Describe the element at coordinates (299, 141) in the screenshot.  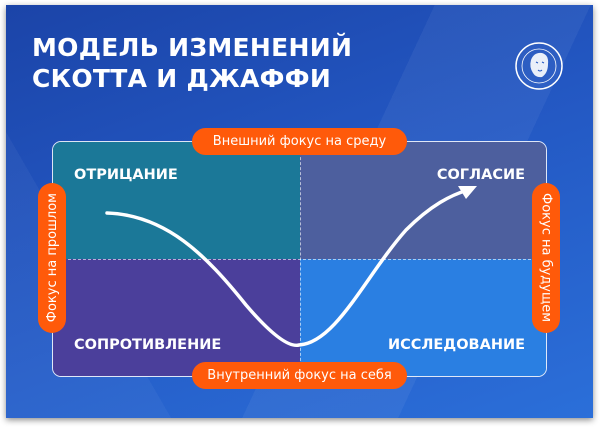
I see `axis-label-top: Внешний фокус на среду` at that location.